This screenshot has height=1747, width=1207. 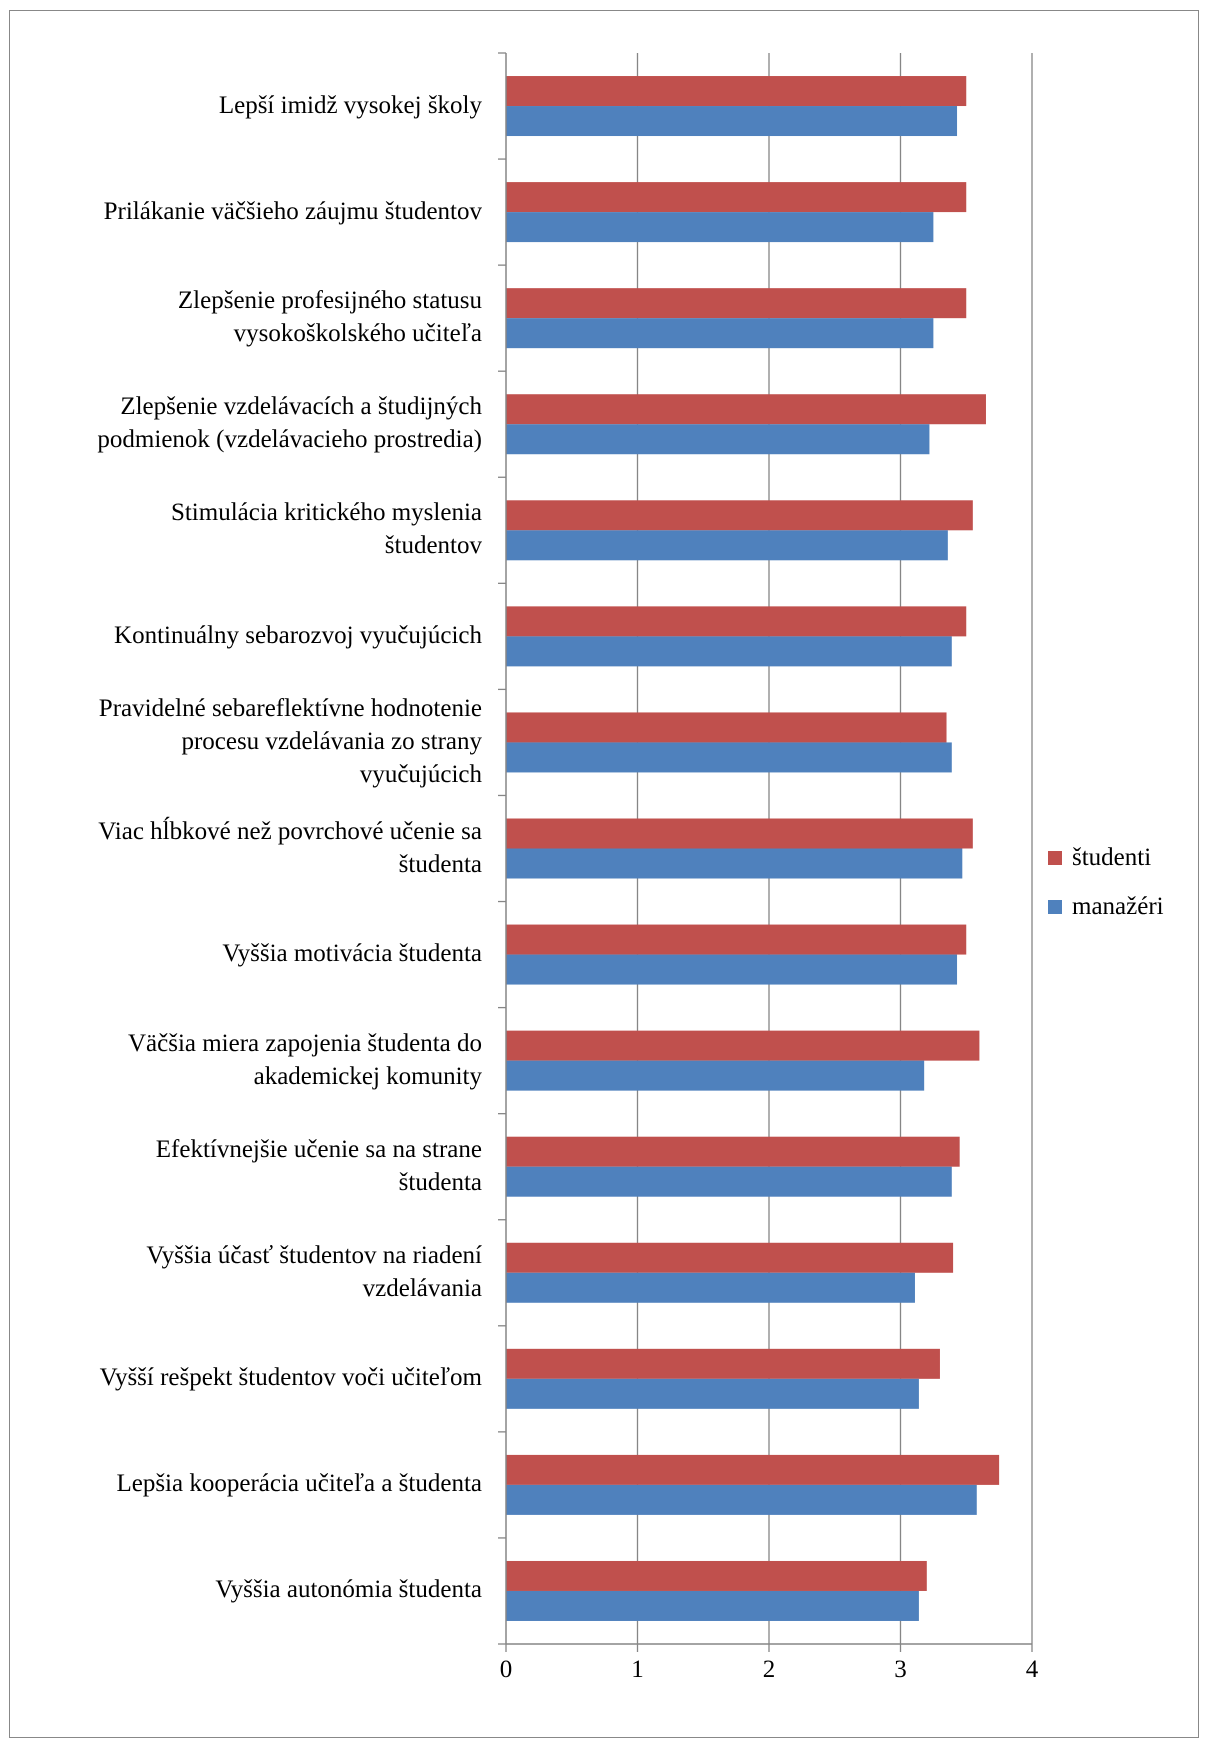 I want to click on x-tick-label-0: 0, so click(x=506, y=1670).